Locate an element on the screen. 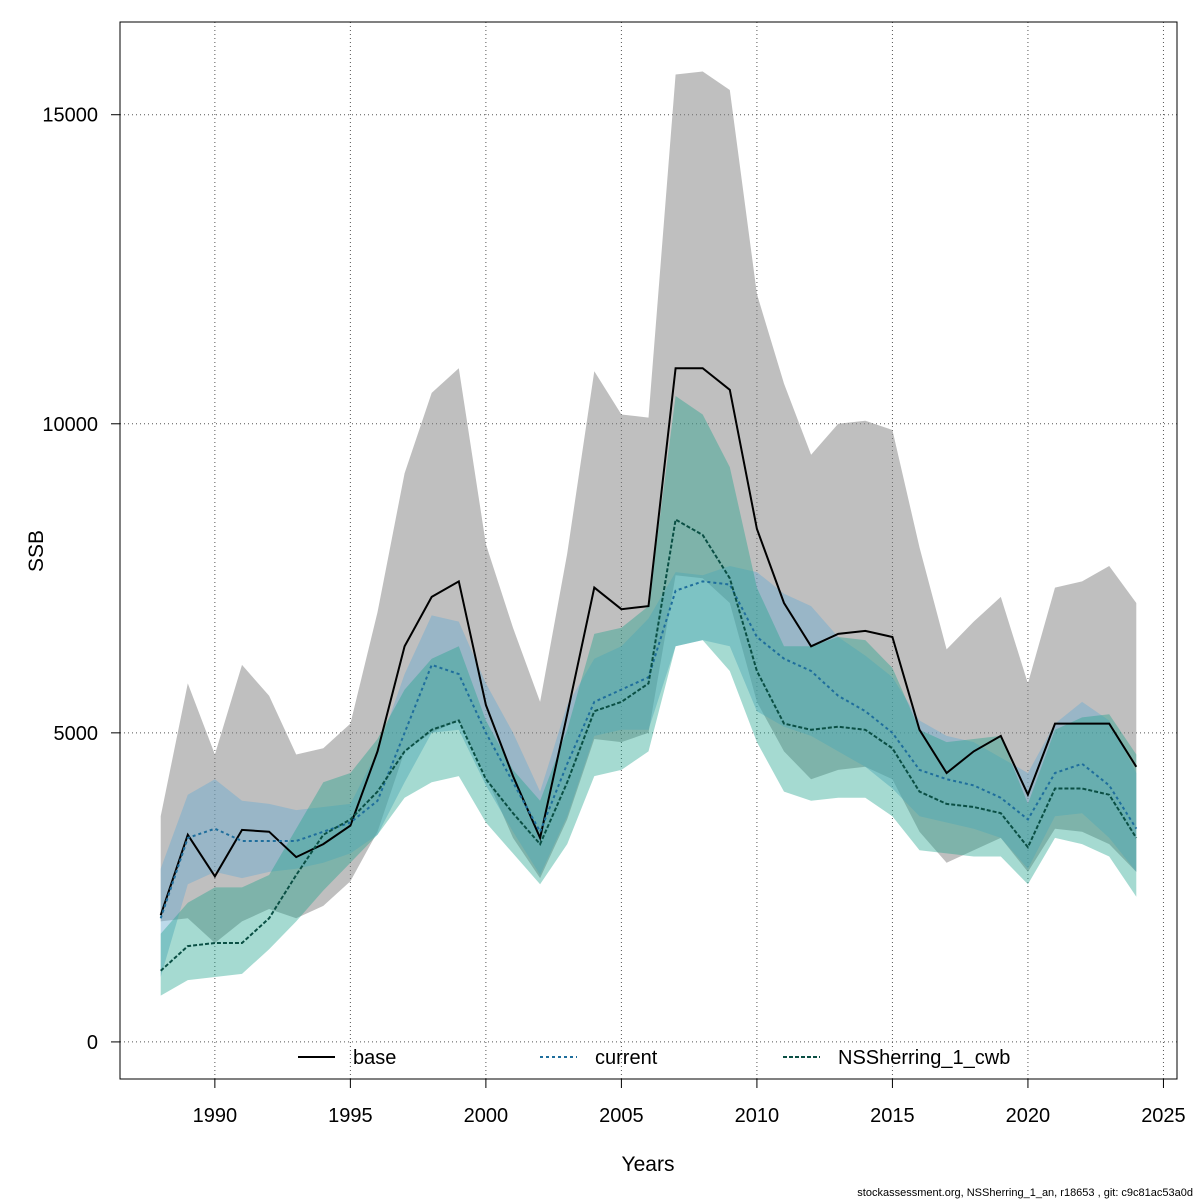  y-tick-label: 10000 is located at coordinates (70, 425).